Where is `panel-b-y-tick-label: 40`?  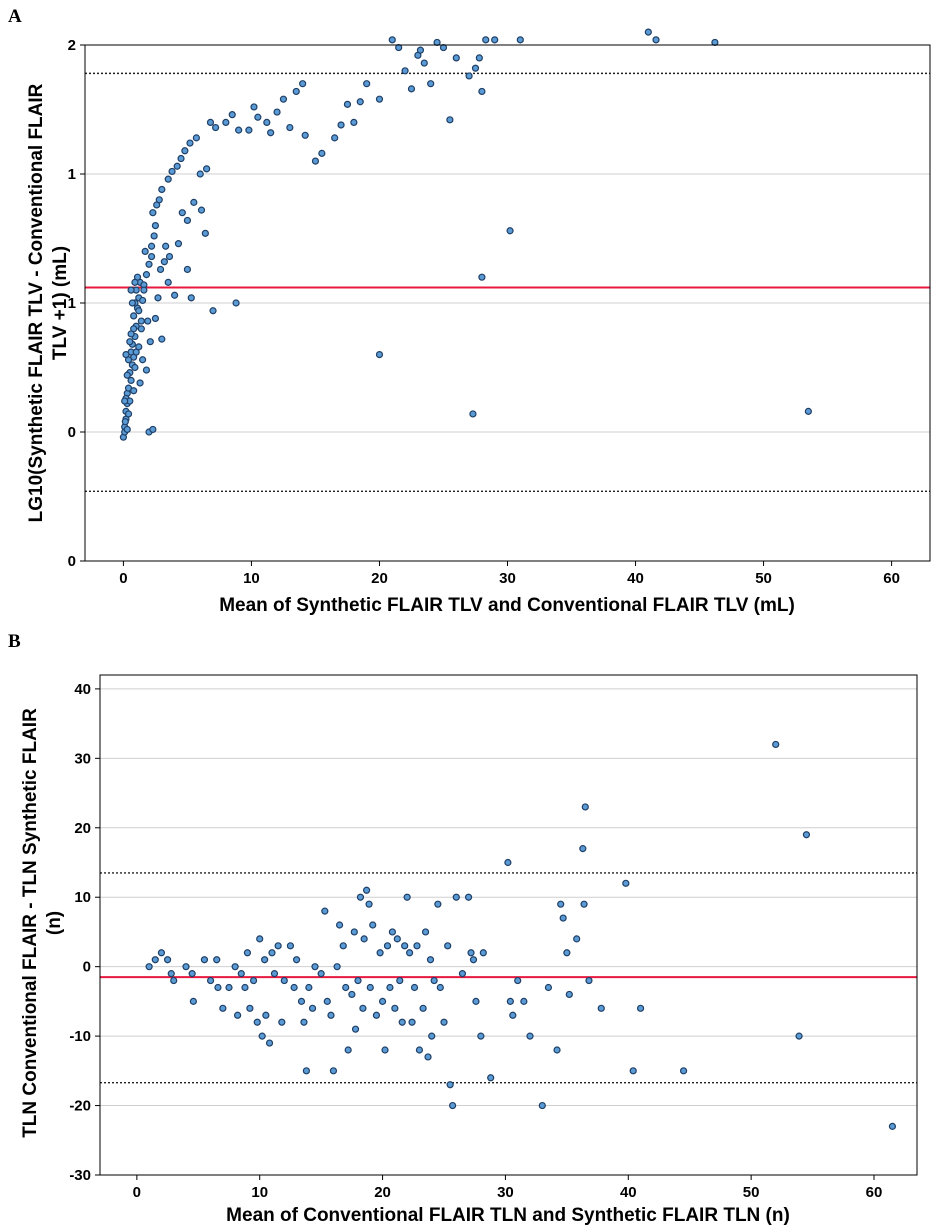
panel-b-y-tick-label: 40 is located at coordinates (82, 689).